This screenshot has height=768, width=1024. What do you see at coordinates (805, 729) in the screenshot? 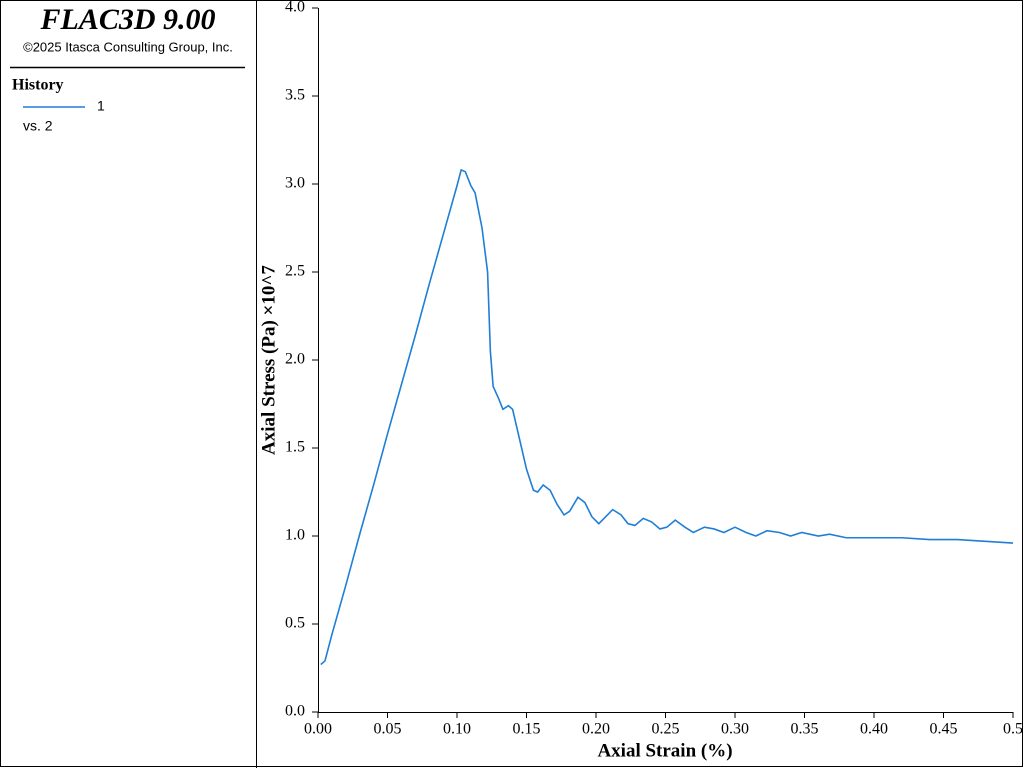
I see `x-tick-label: 0.35` at bounding box center [805, 729].